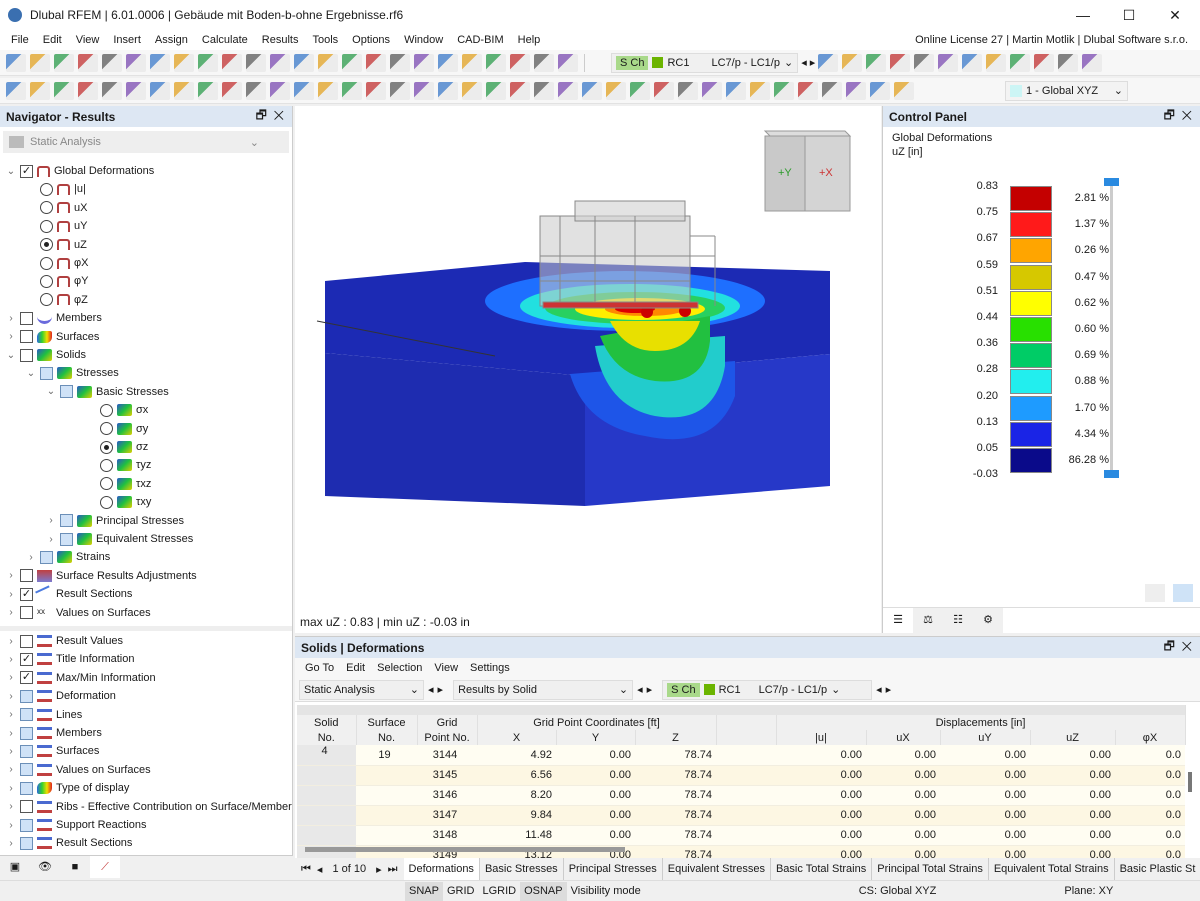  What do you see at coordinates (852, 62) in the screenshot?
I see `result-tool-2-icon` at bounding box center [852, 62].